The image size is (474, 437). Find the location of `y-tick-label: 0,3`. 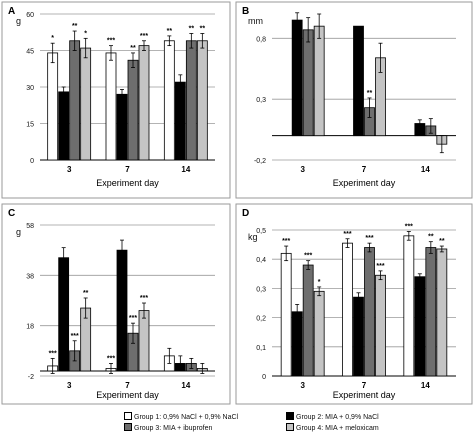

y-tick-label: 0,3 is located at coordinates (261, 100).